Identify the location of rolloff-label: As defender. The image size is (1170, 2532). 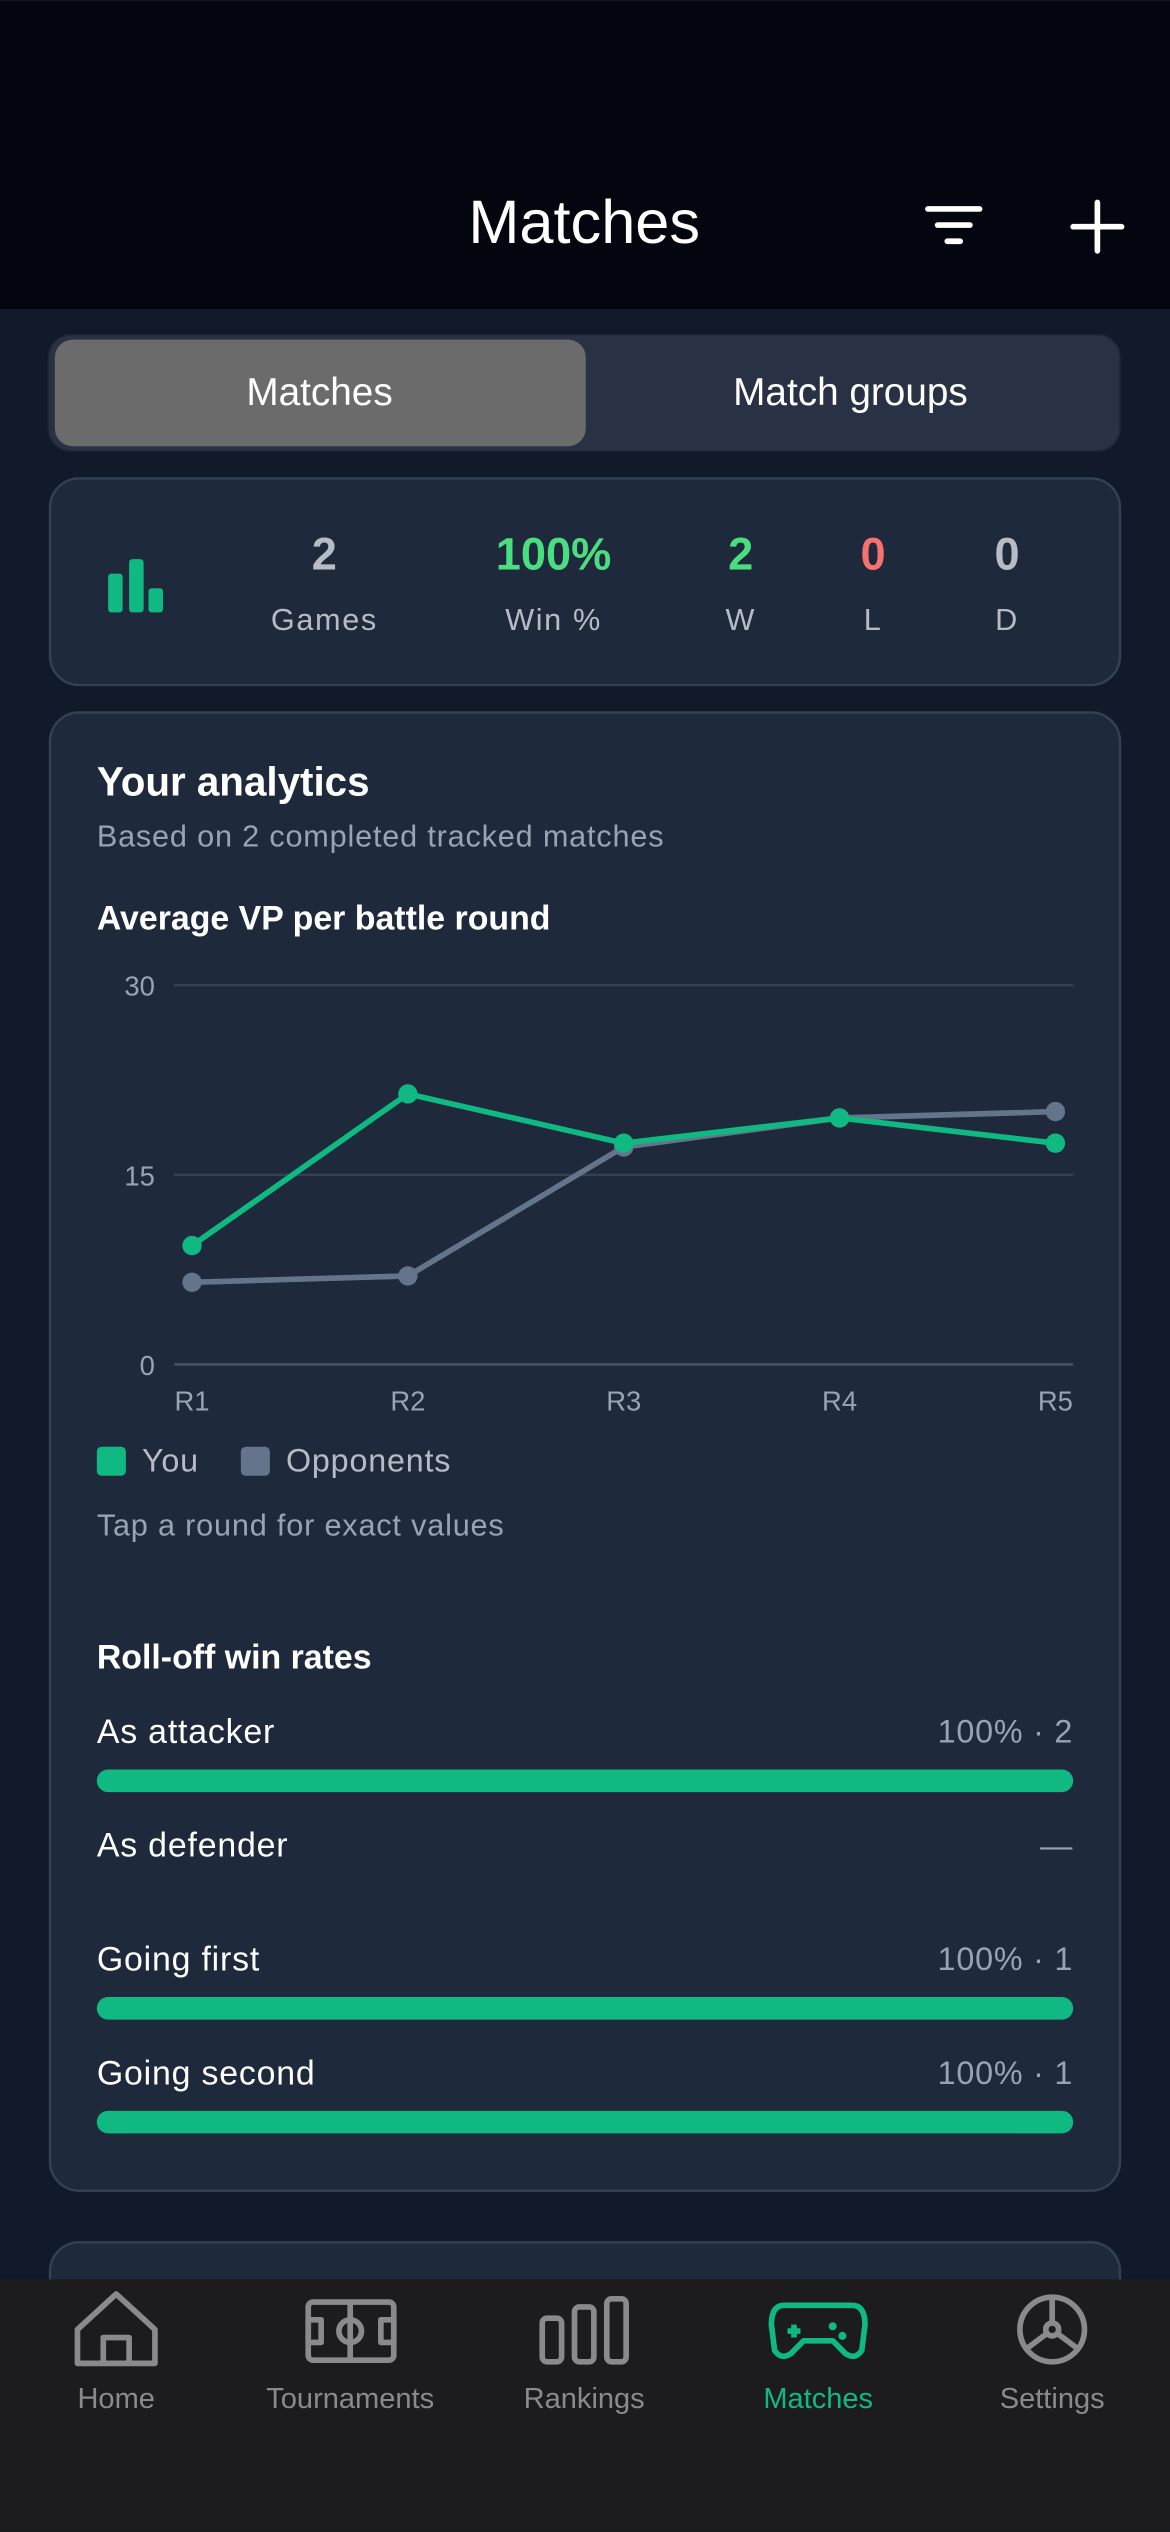
(193, 1846).